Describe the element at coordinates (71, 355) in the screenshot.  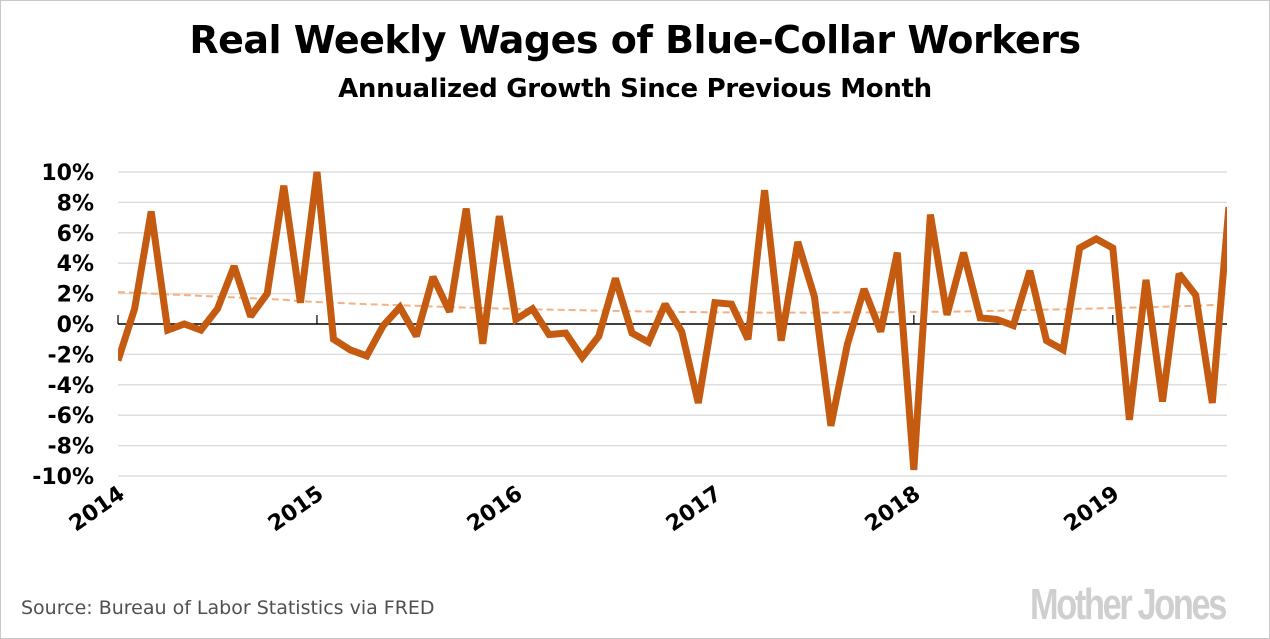
I see `y-tick-label: -2%` at that location.